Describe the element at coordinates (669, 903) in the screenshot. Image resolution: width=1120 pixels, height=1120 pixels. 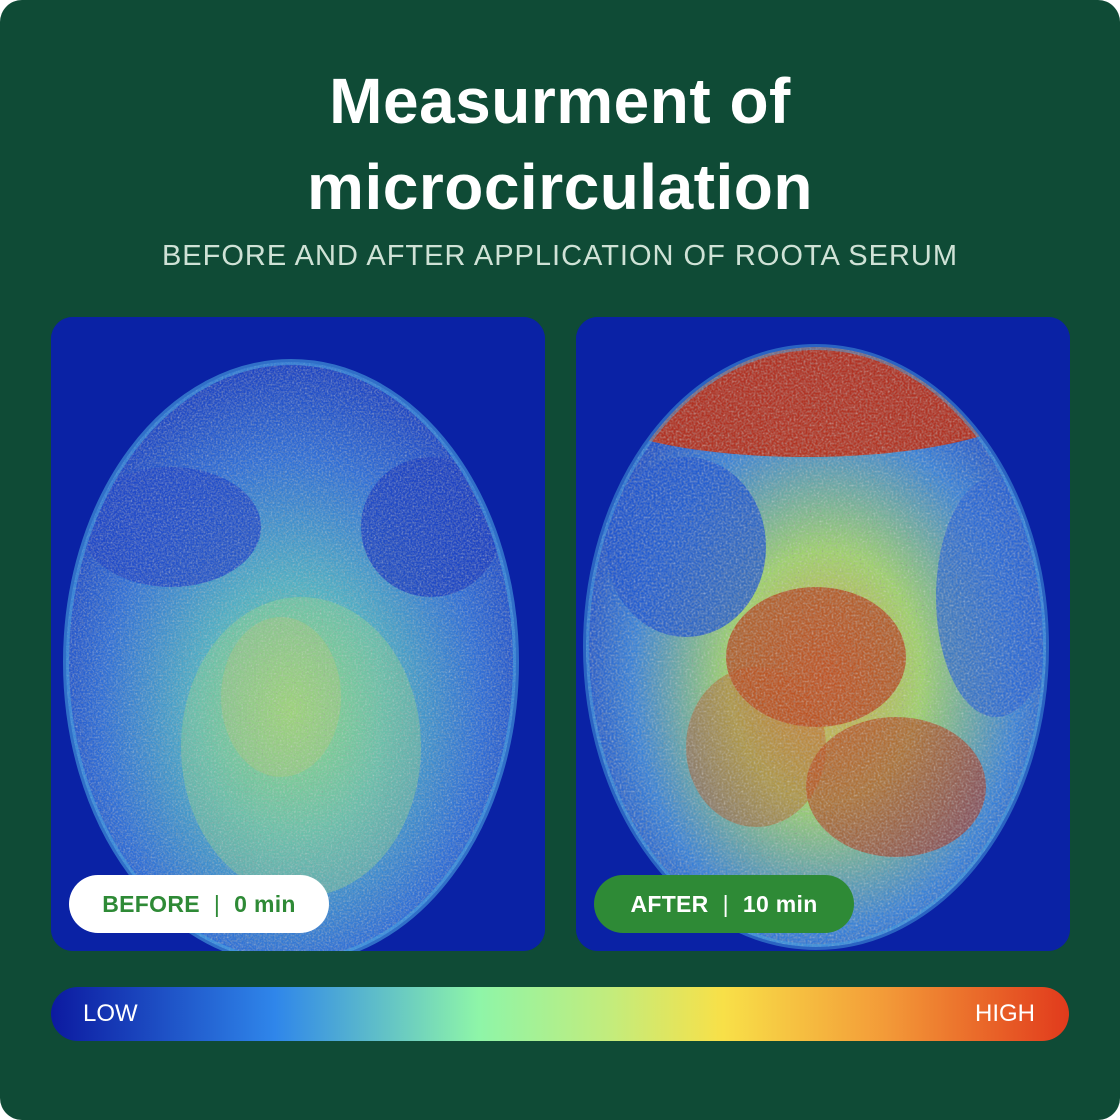
I see `after-label: AFTER` at that location.